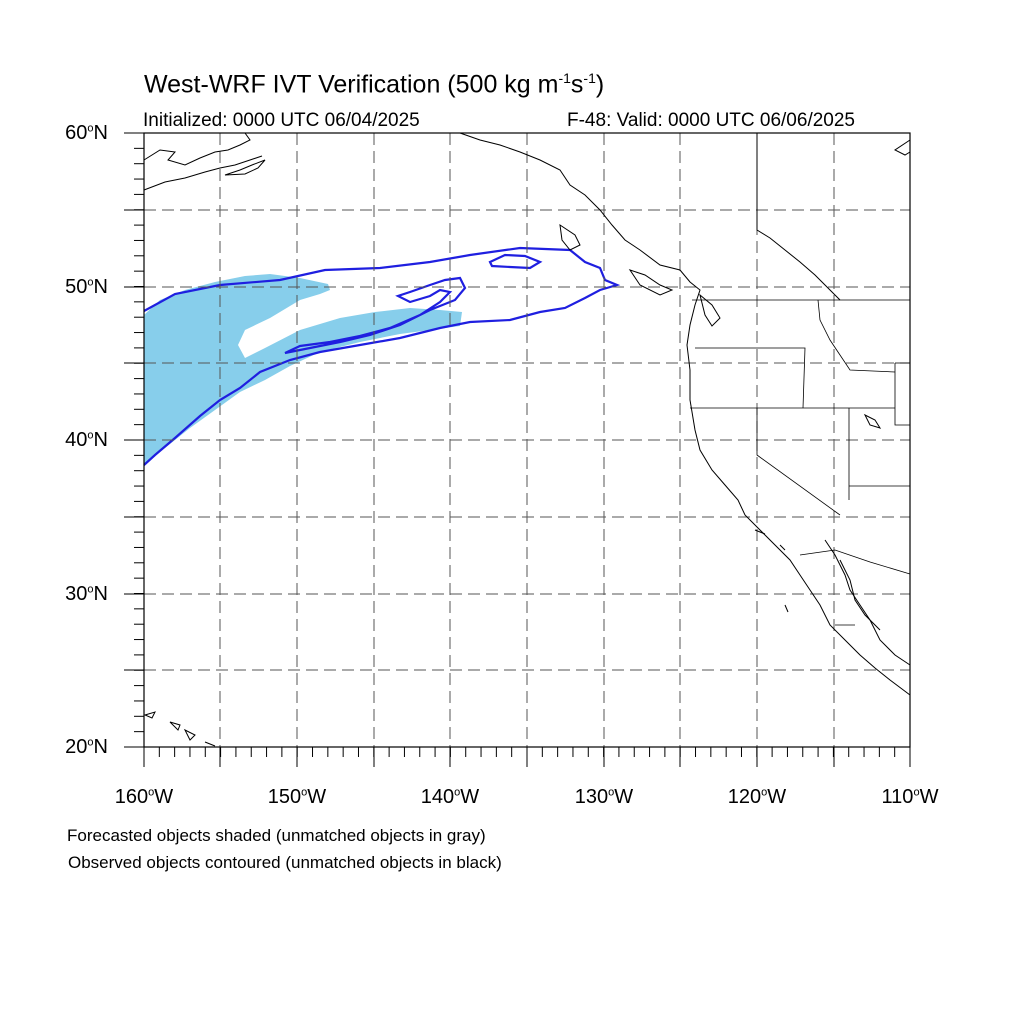 Image resolution: width=1024 pixels, height=1024 pixels. What do you see at coordinates (910, 797) in the screenshot?
I see `lon-label-110w: 110oW` at bounding box center [910, 797].